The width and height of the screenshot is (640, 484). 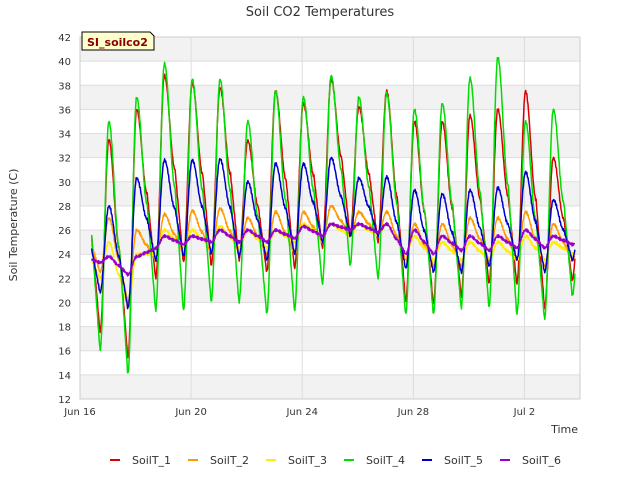 What do you see at coordinates (320, 12) in the screenshot?
I see `chart-title: Soil CO2 Temperatures` at bounding box center [320, 12].